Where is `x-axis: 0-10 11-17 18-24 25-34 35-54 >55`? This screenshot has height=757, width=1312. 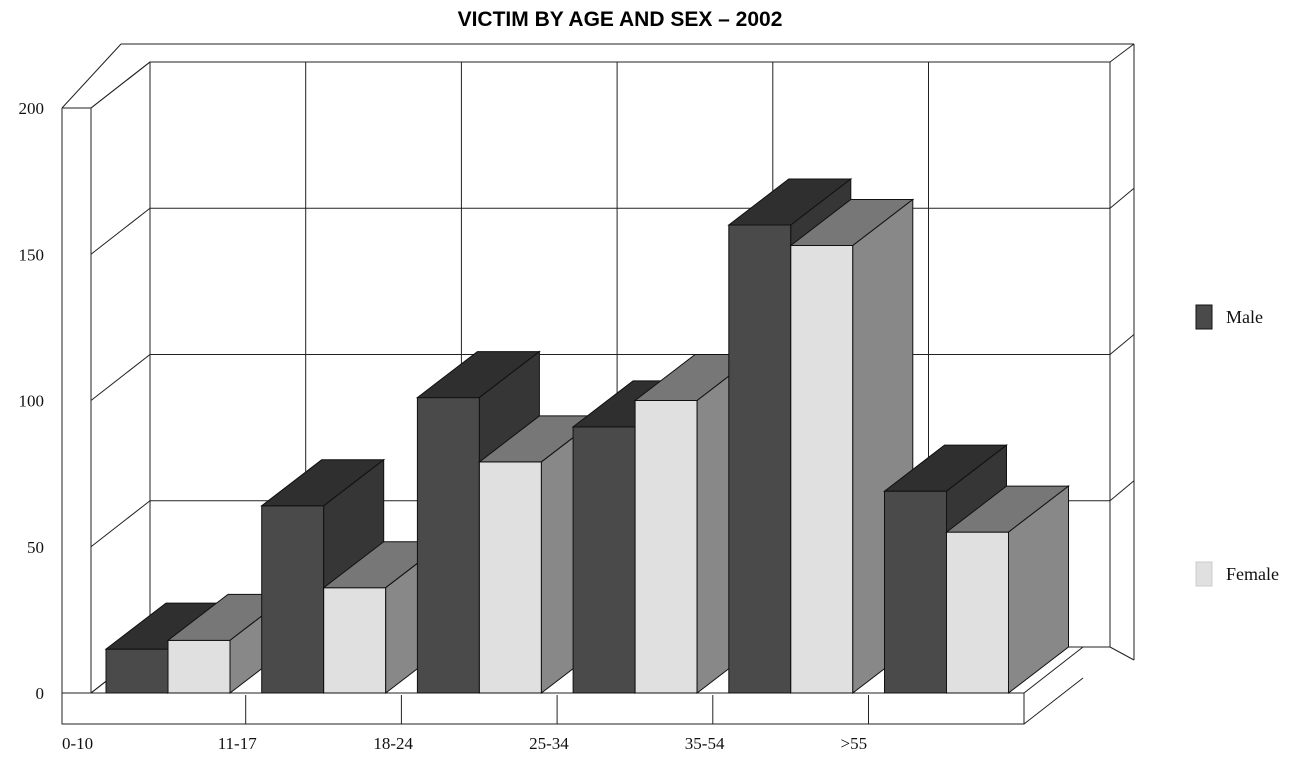
x-axis: 0-10 11-17 18-24 25-34 35-54 >55 is located at coordinates (464, 743).